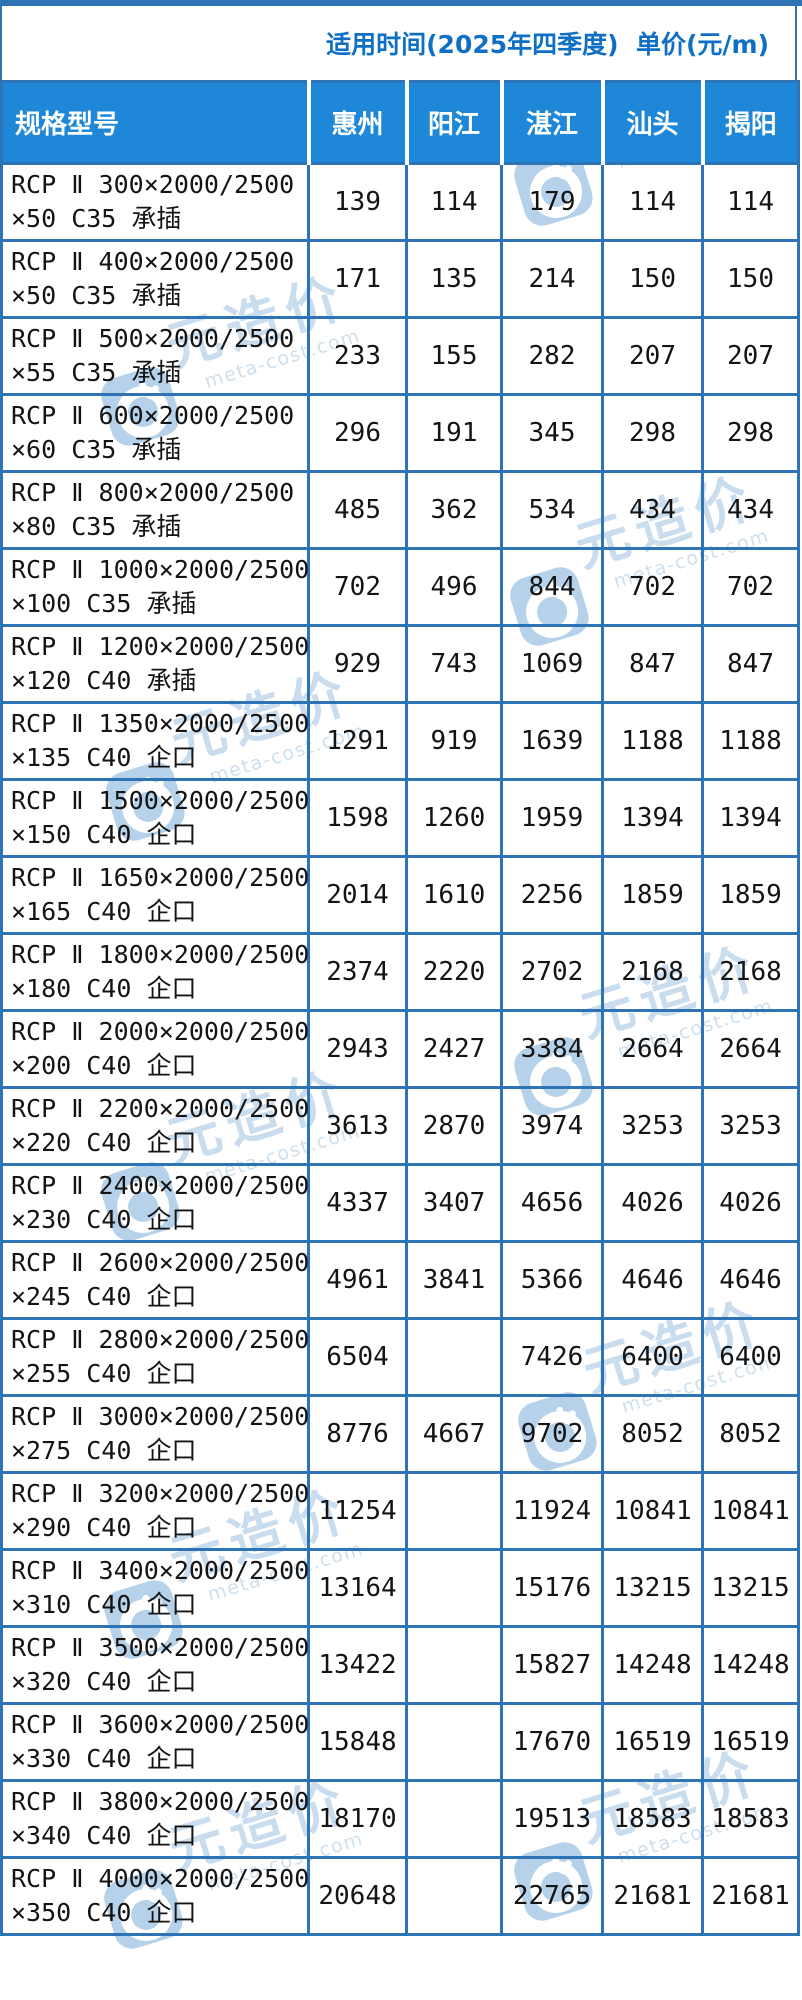  I want to click on spec-line: RCP Ⅱ 1500×2000/2500, so click(160, 800).